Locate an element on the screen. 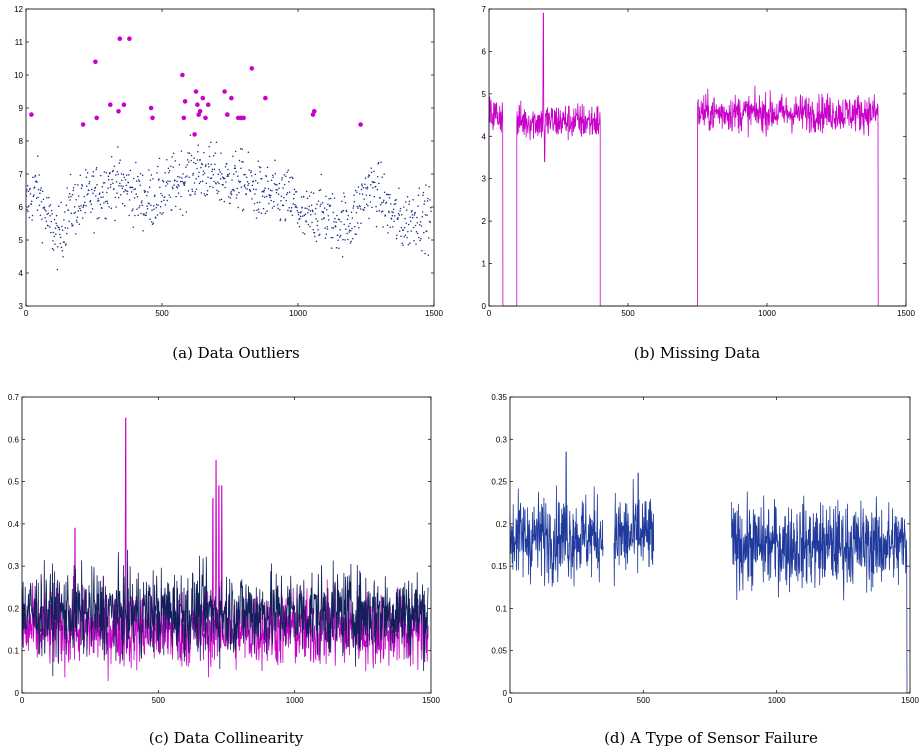 This screenshot has width=921, height=751. y-tick-label: 0.2 is located at coordinates (14, 608).